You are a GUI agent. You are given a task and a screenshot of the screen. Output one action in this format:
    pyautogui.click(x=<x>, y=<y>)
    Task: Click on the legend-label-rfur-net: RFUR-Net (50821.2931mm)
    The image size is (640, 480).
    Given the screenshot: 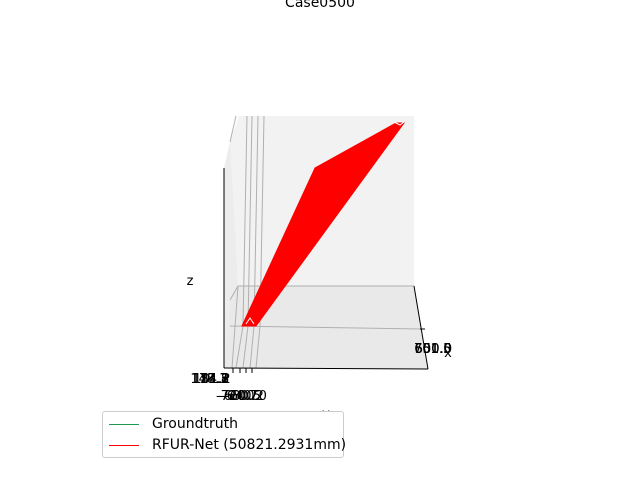 What is the action you would take?
    pyautogui.click(x=249, y=445)
    